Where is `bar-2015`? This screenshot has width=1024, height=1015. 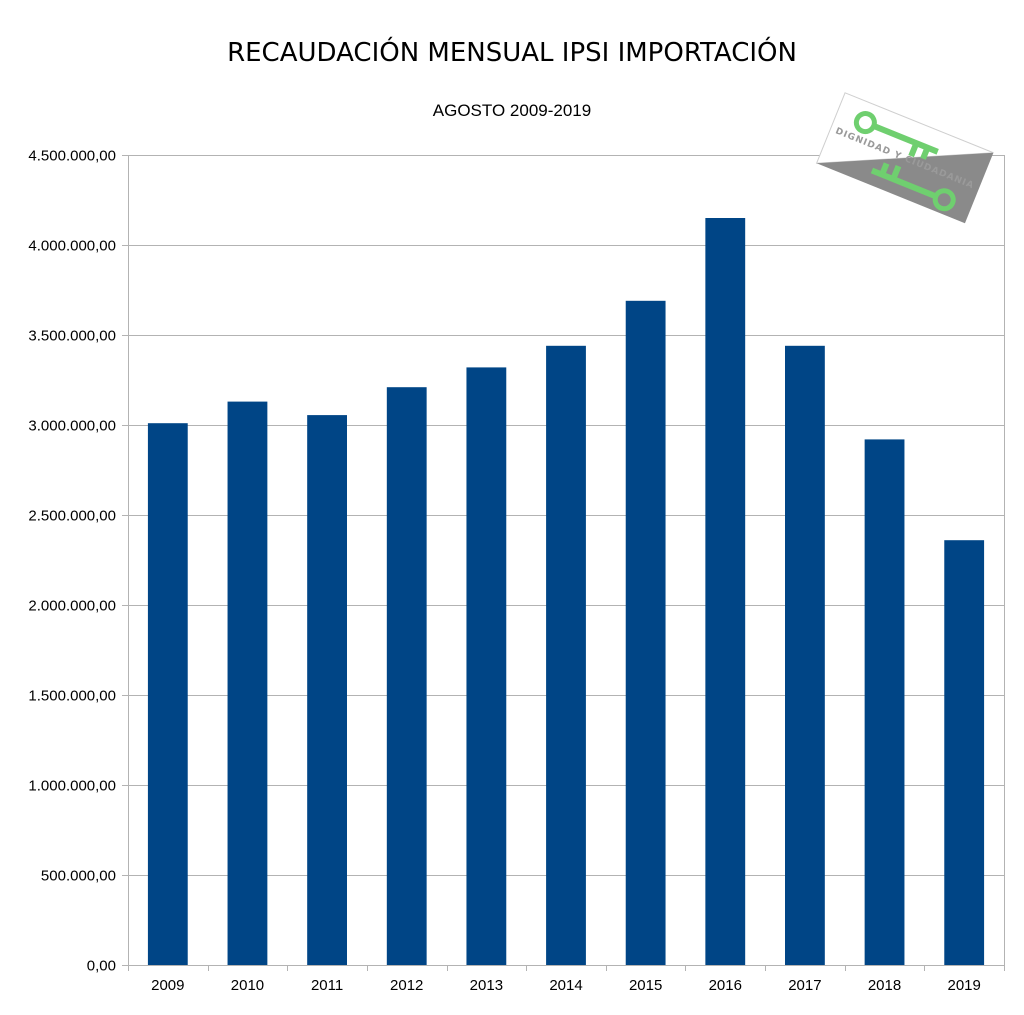 bar-2015 is located at coordinates (645, 632).